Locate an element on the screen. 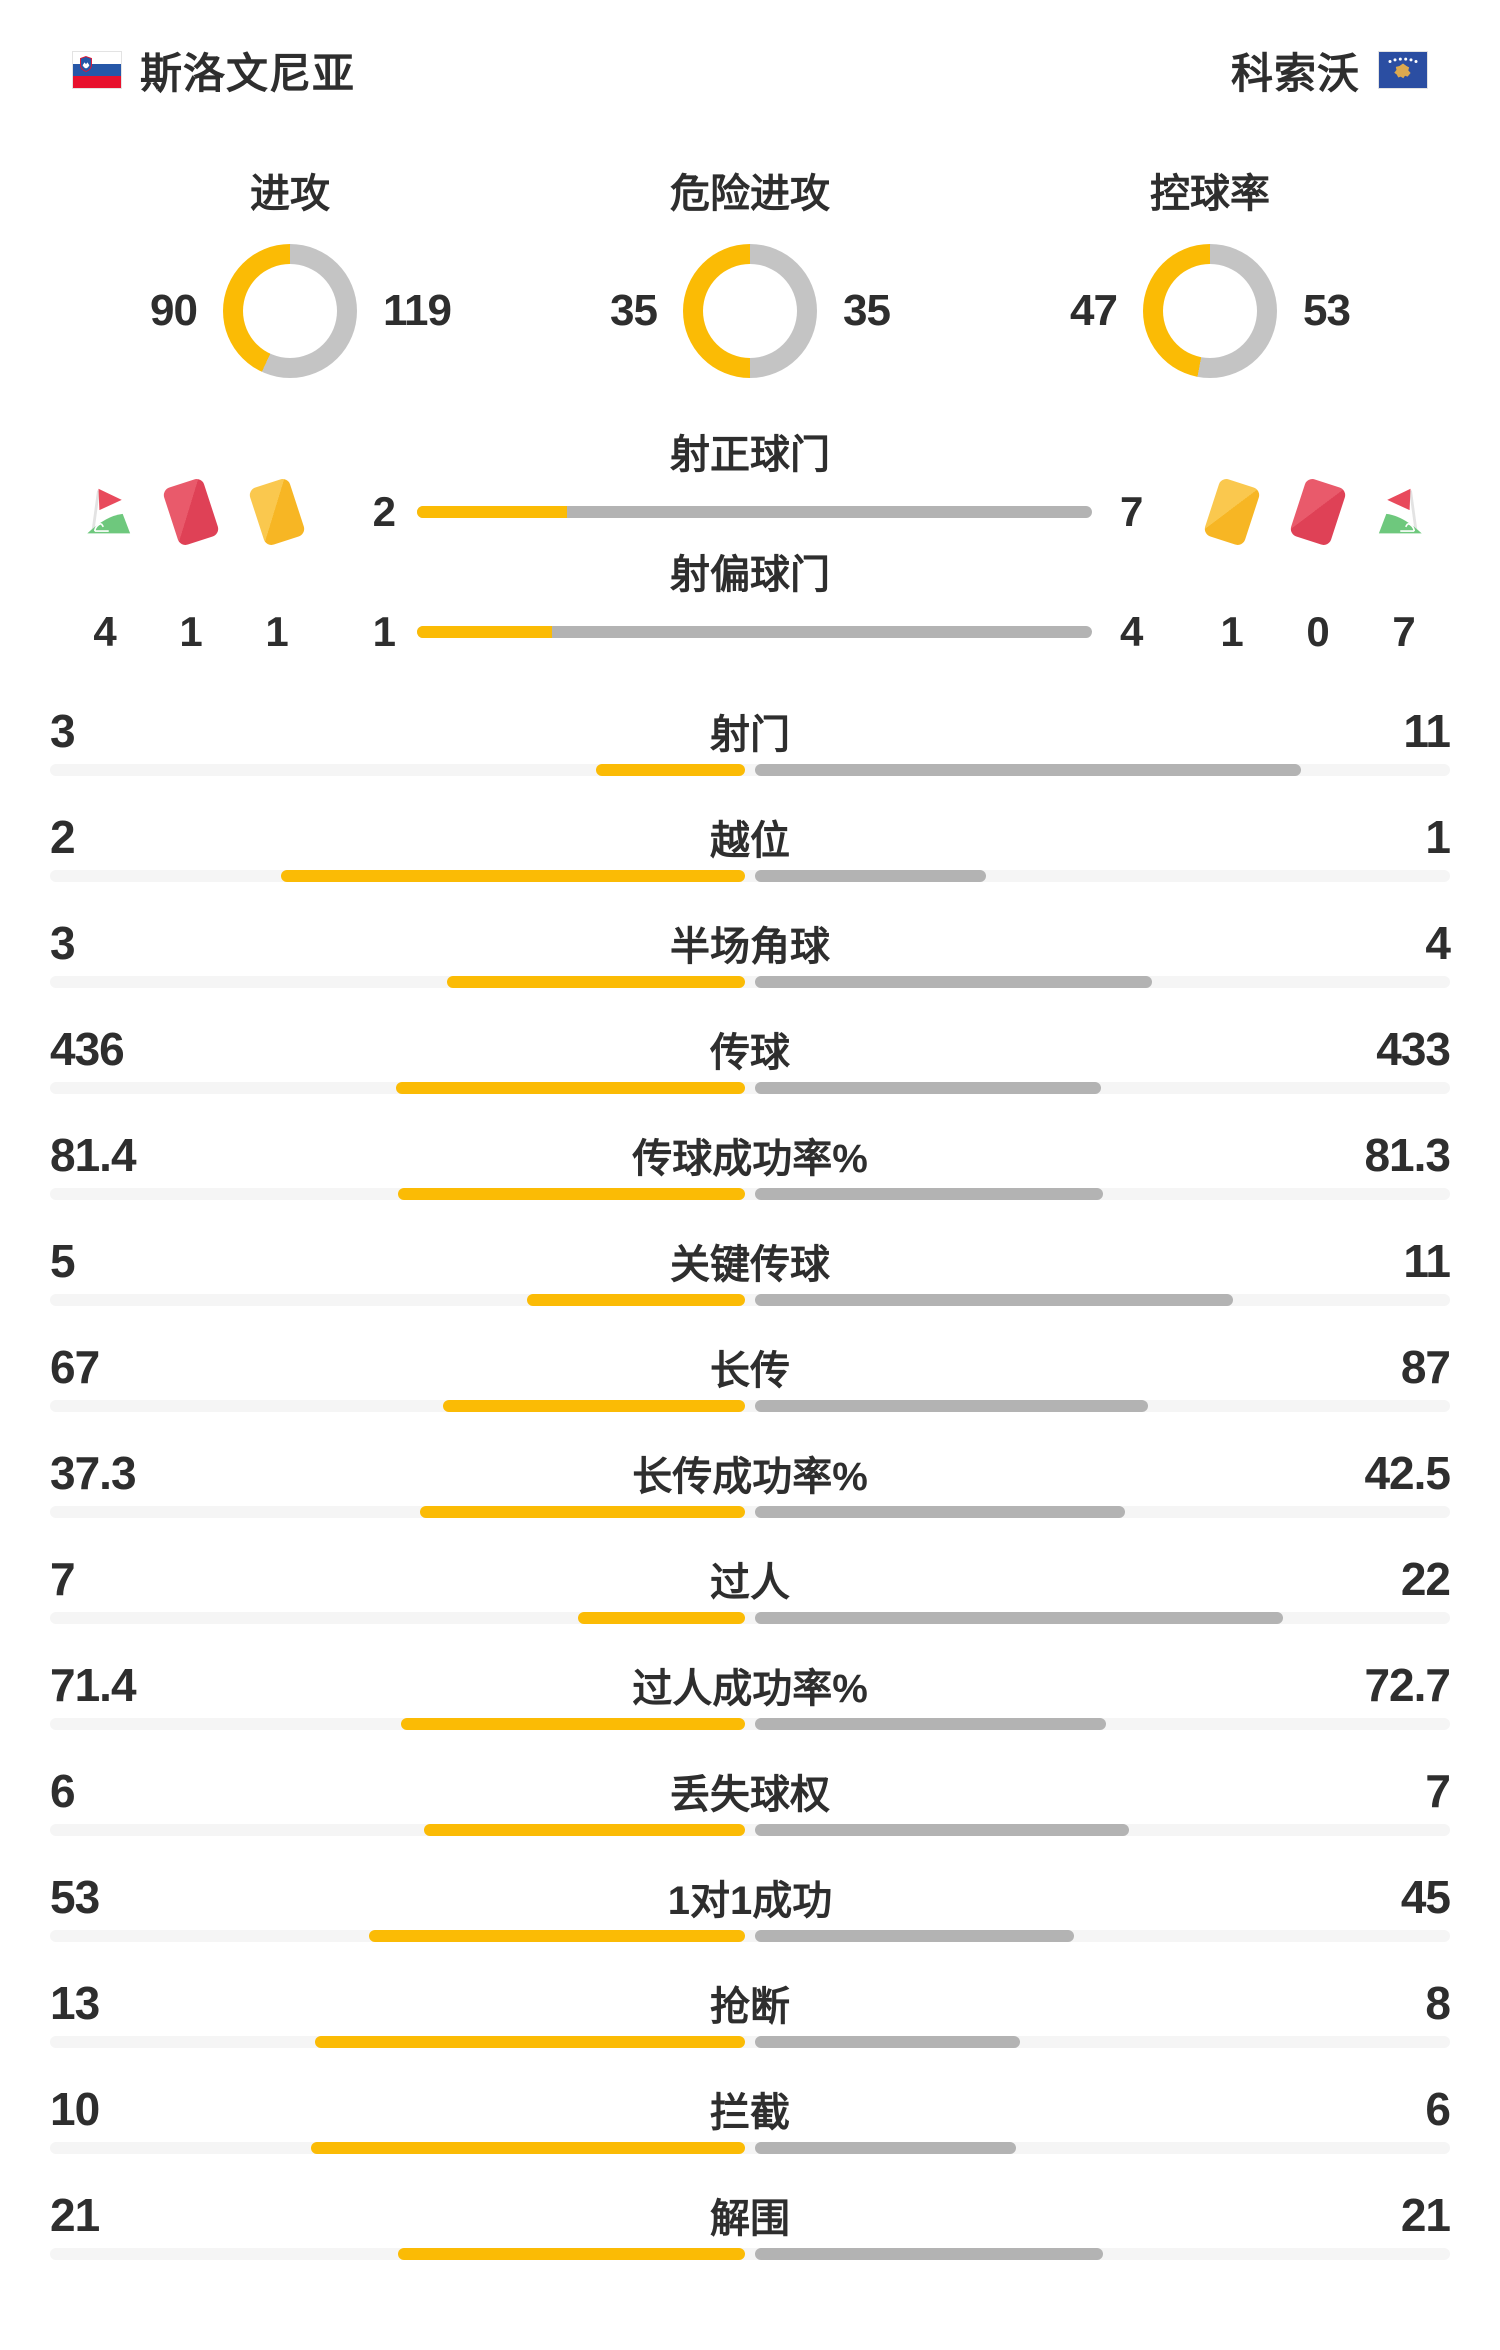 The height and width of the screenshot is (2350, 1500). away-red-card-count: 0 is located at coordinates (1318, 631).